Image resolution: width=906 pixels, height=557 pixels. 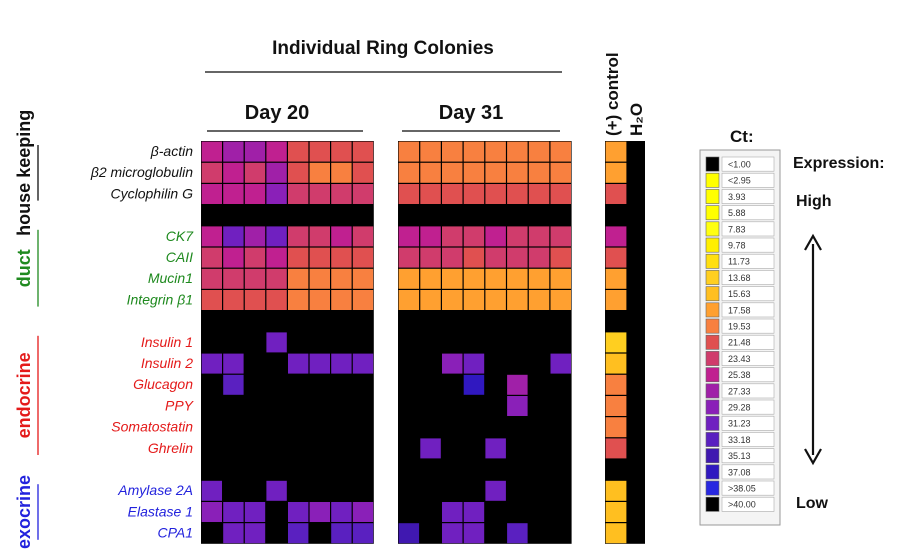 I want to click on legend-value: 7.83, so click(x=737, y=229).